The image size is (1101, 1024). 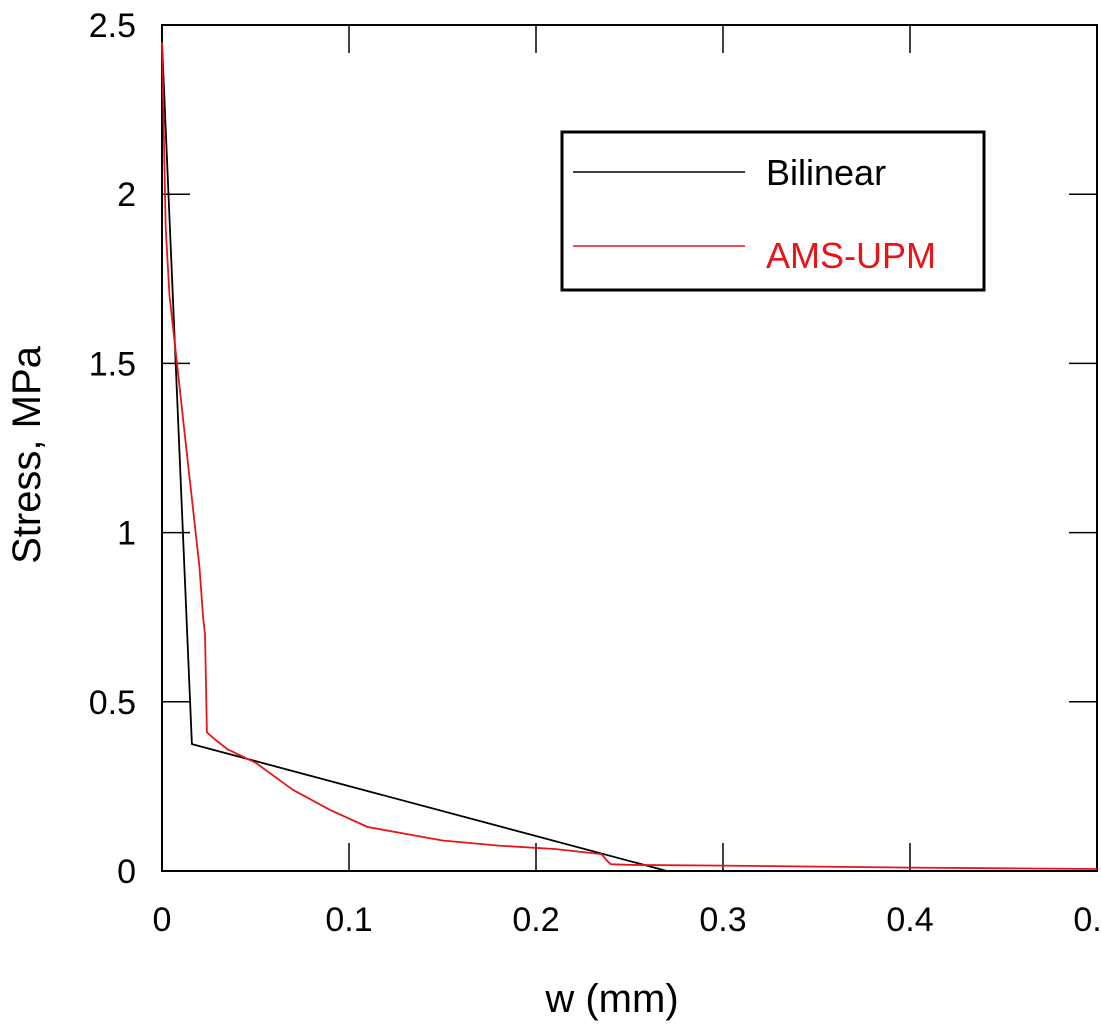 What do you see at coordinates (126, 195) in the screenshot?
I see `y-tick-label: 2` at bounding box center [126, 195].